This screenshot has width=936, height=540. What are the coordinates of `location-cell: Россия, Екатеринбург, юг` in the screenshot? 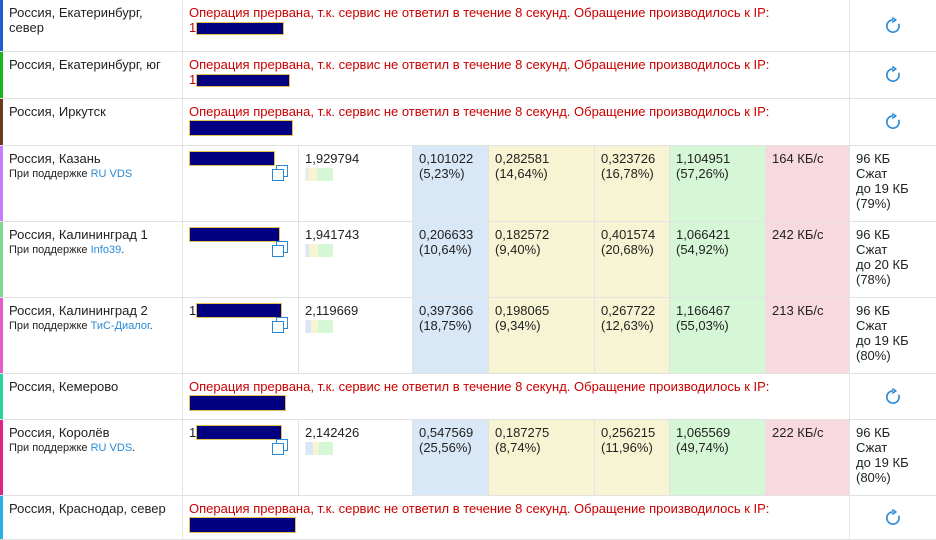 It's located at (93, 75).